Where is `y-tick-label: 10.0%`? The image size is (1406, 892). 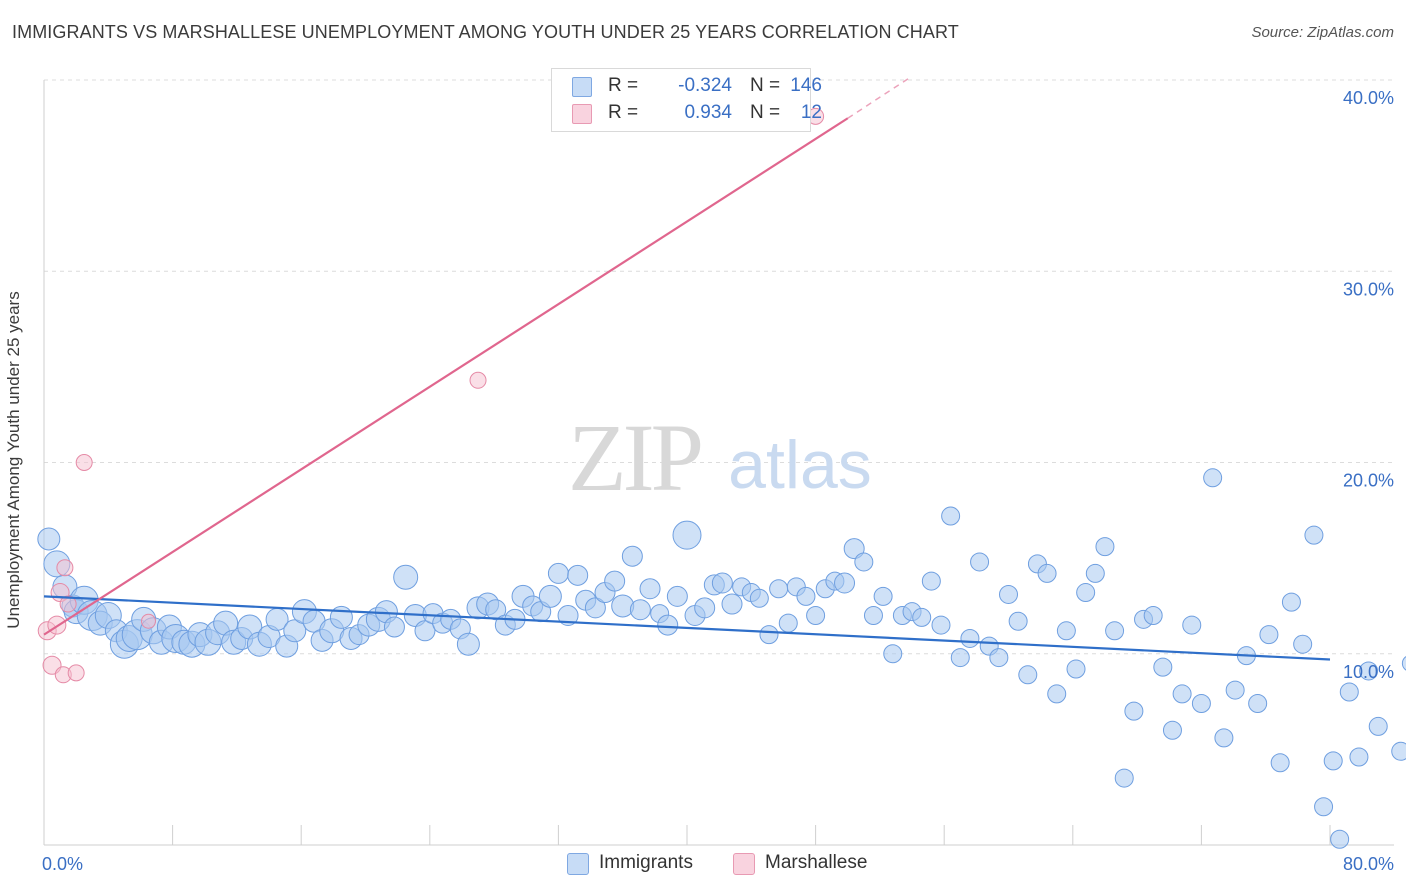
y-tick-label: 10.0% is located at coordinates (1368, 672).